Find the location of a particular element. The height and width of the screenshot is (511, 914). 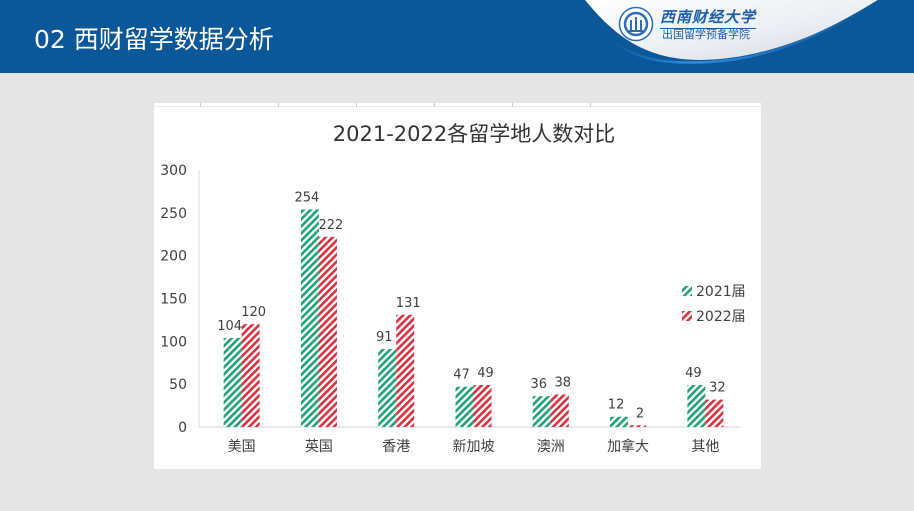

data-label: 47 is located at coordinates (461, 375).